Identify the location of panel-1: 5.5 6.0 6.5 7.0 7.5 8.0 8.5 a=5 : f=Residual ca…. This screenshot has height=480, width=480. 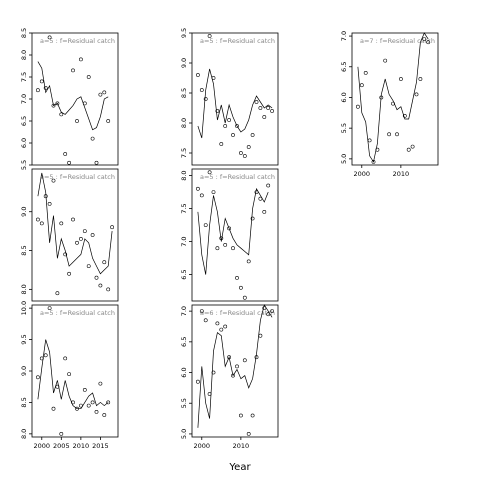
(69, 99).